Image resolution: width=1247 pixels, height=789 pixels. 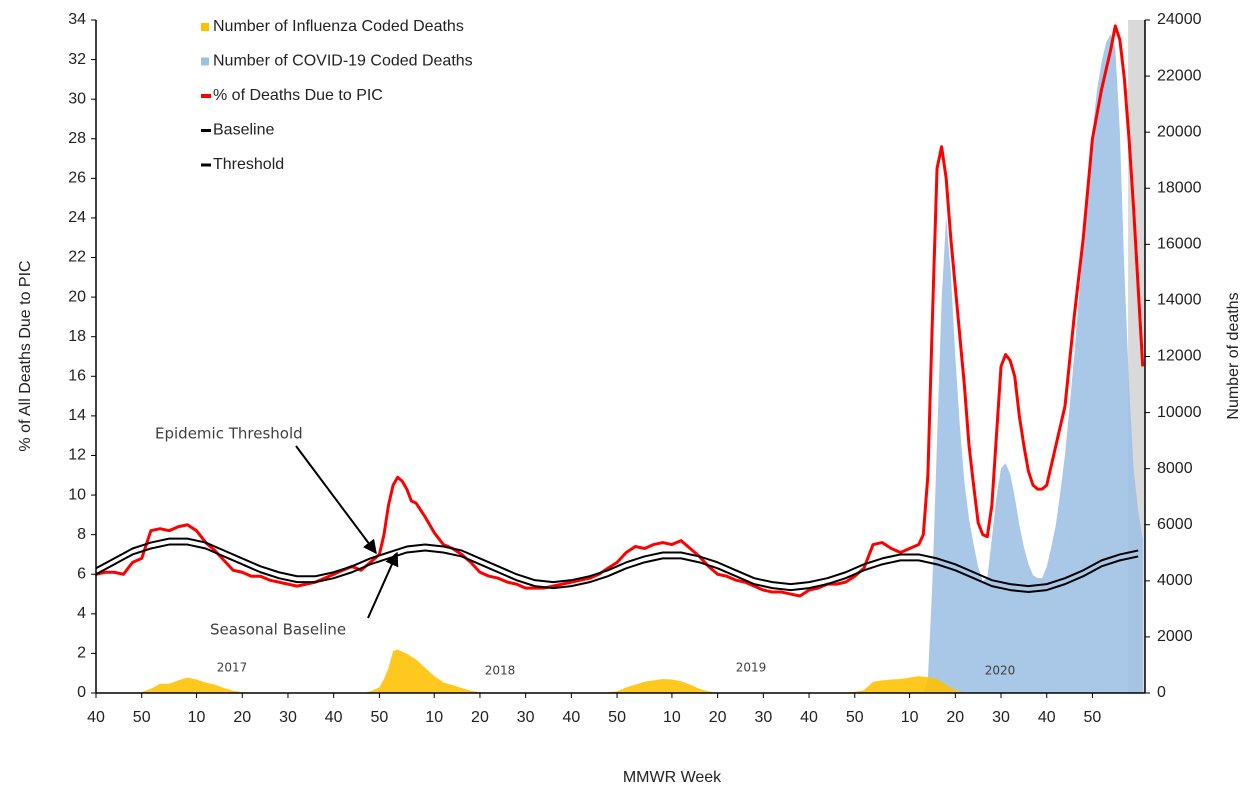 I want to click on year-label: 2019, so click(x=751, y=668).